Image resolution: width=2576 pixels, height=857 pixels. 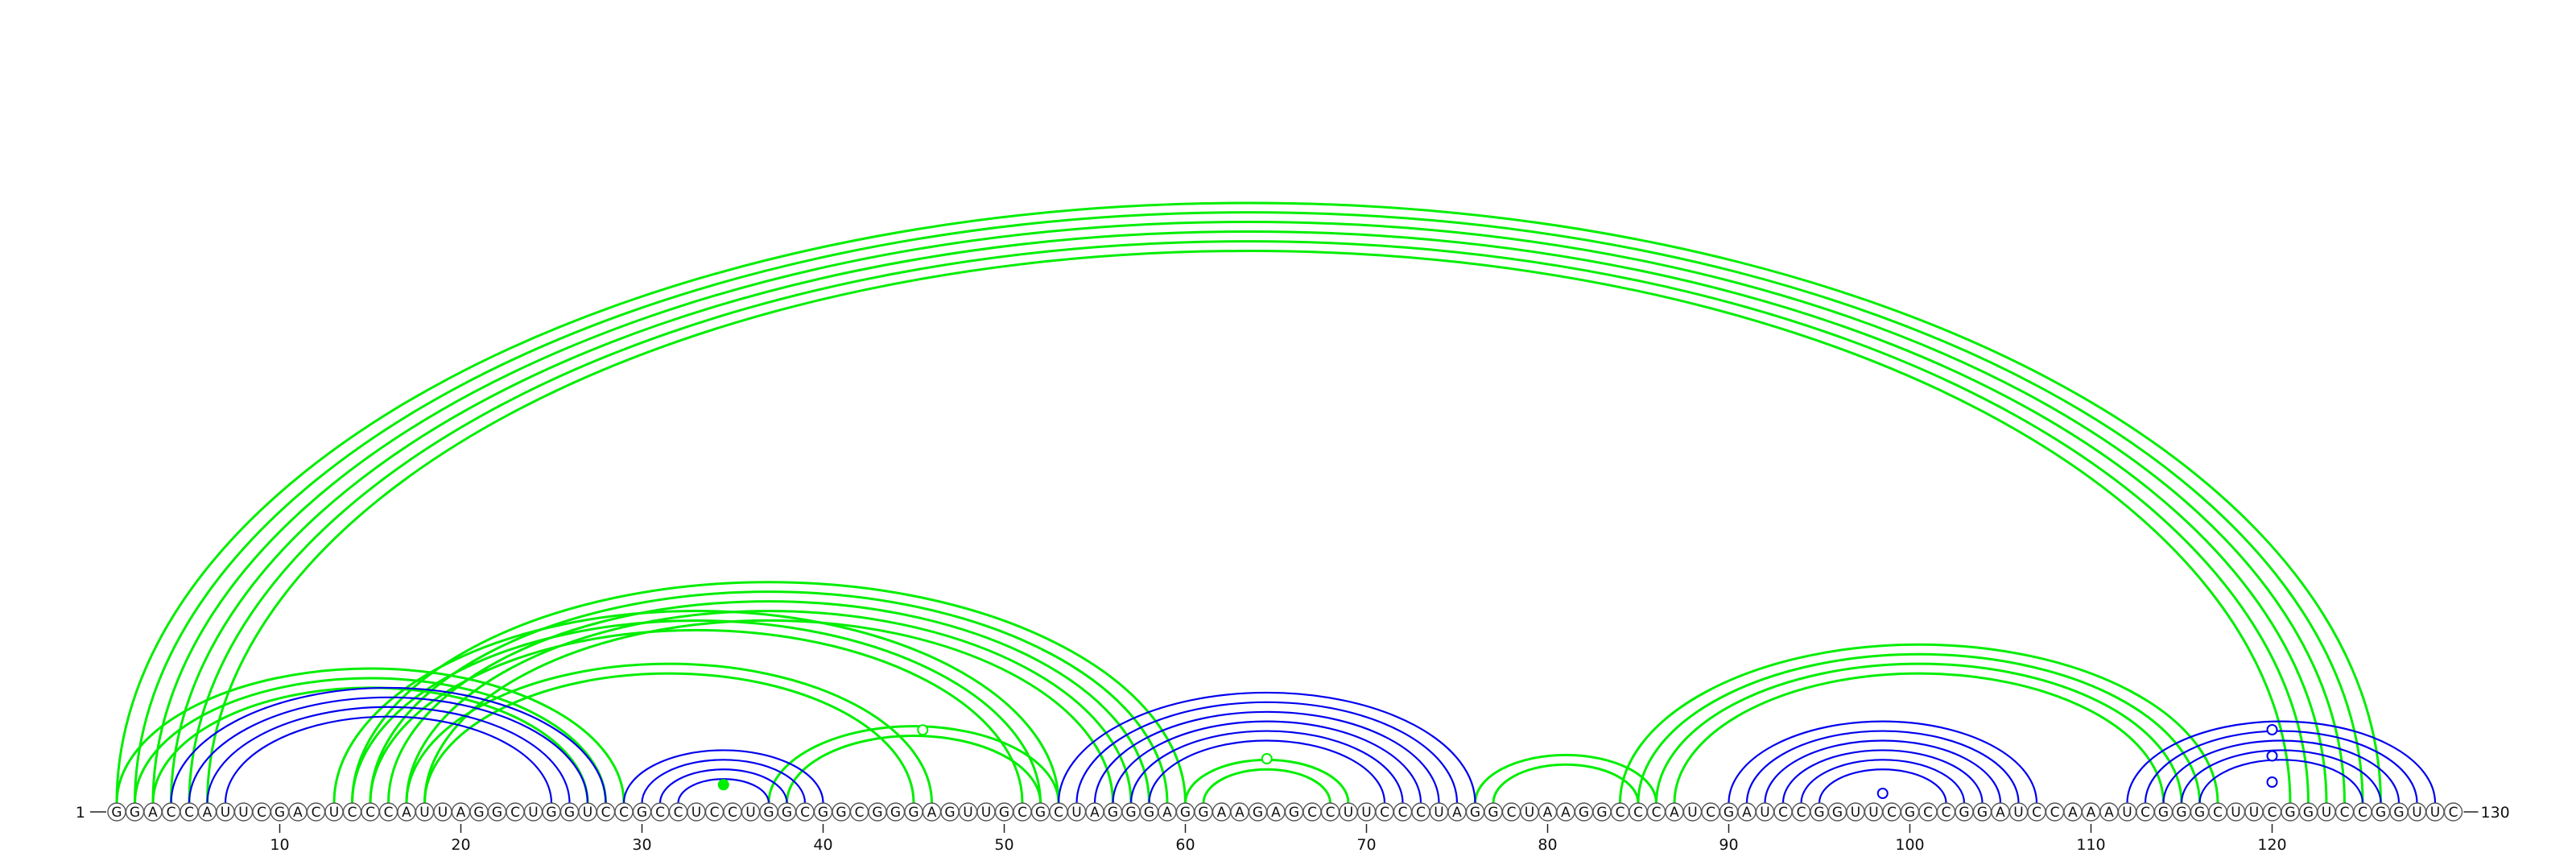 I want to click on tick-label: 120, so click(x=2271, y=845).